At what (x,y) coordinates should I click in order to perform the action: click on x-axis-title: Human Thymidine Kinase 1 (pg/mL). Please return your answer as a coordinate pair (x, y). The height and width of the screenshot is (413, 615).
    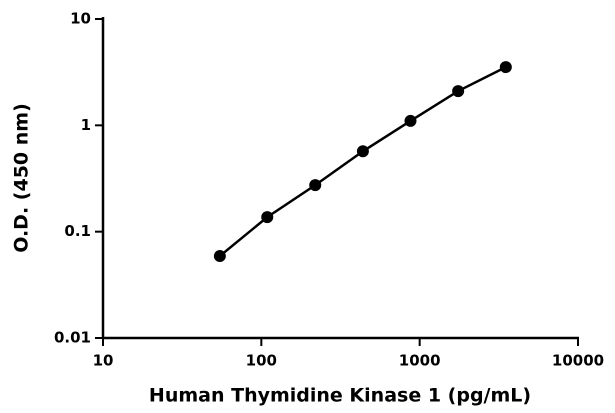
    Looking at the image, I should click on (340, 396).